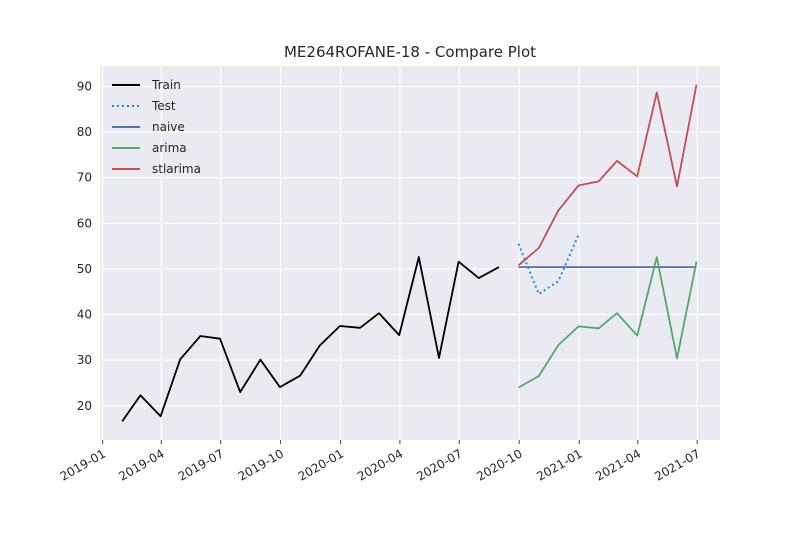 The width and height of the screenshot is (800, 550). I want to click on x-tick-label: 2020-07, so click(439, 464).